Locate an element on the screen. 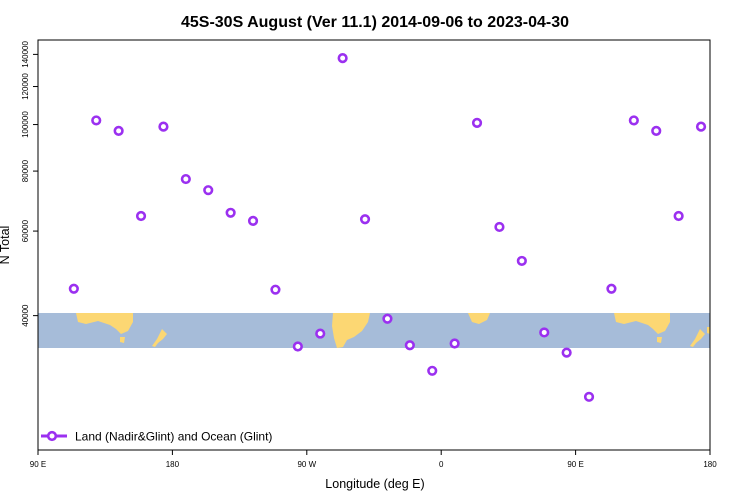  y-axis-label: N Total is located at coordinates (6, 245).